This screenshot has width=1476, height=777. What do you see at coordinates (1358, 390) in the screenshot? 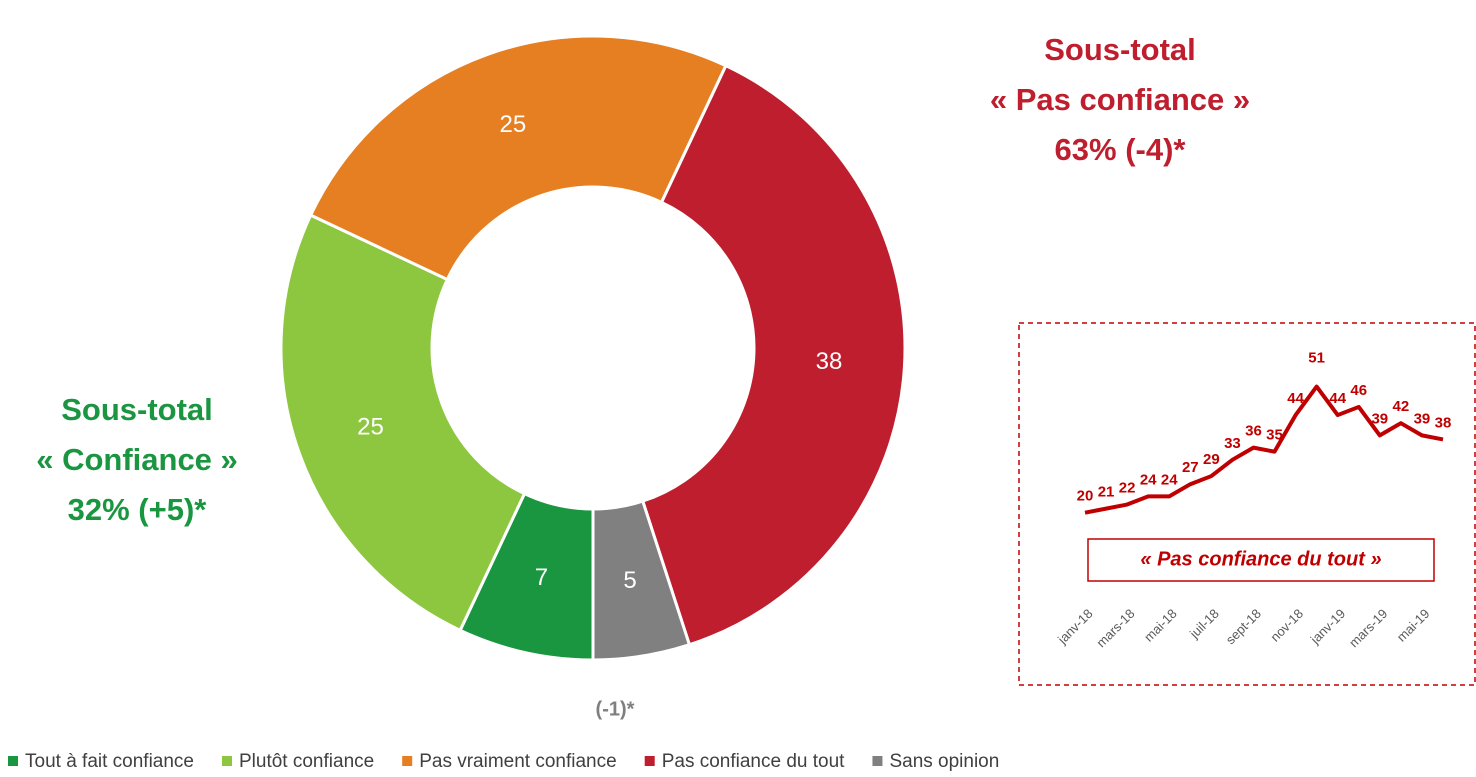
I see `data-label: 46` at bounding box center [1358, 390].